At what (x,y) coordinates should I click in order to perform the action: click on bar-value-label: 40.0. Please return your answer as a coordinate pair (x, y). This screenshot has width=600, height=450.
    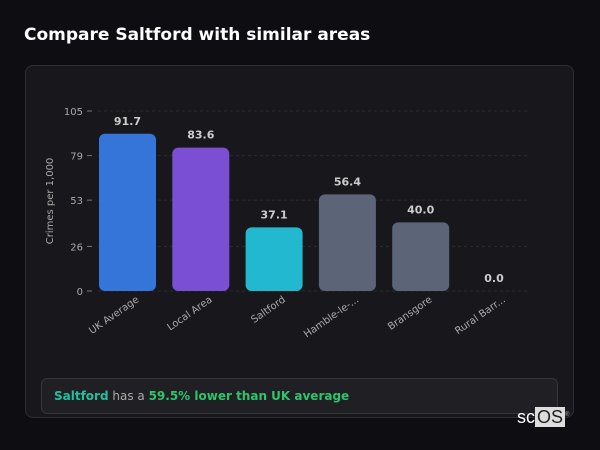
    Looking at the image, I should click on (420, 209).